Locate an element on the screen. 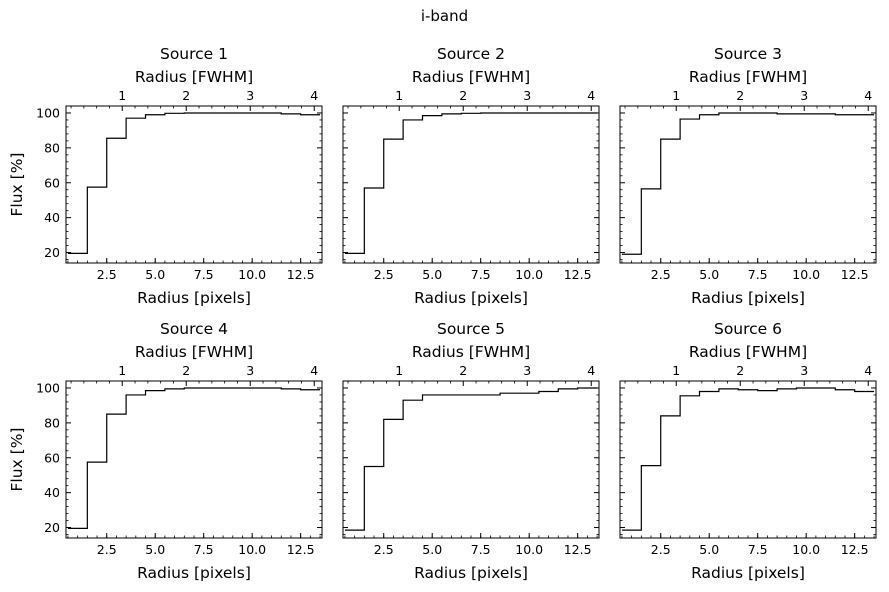 The image size is (889, 592). subplot-title: Source 3 is located at coordinates (748, 54).